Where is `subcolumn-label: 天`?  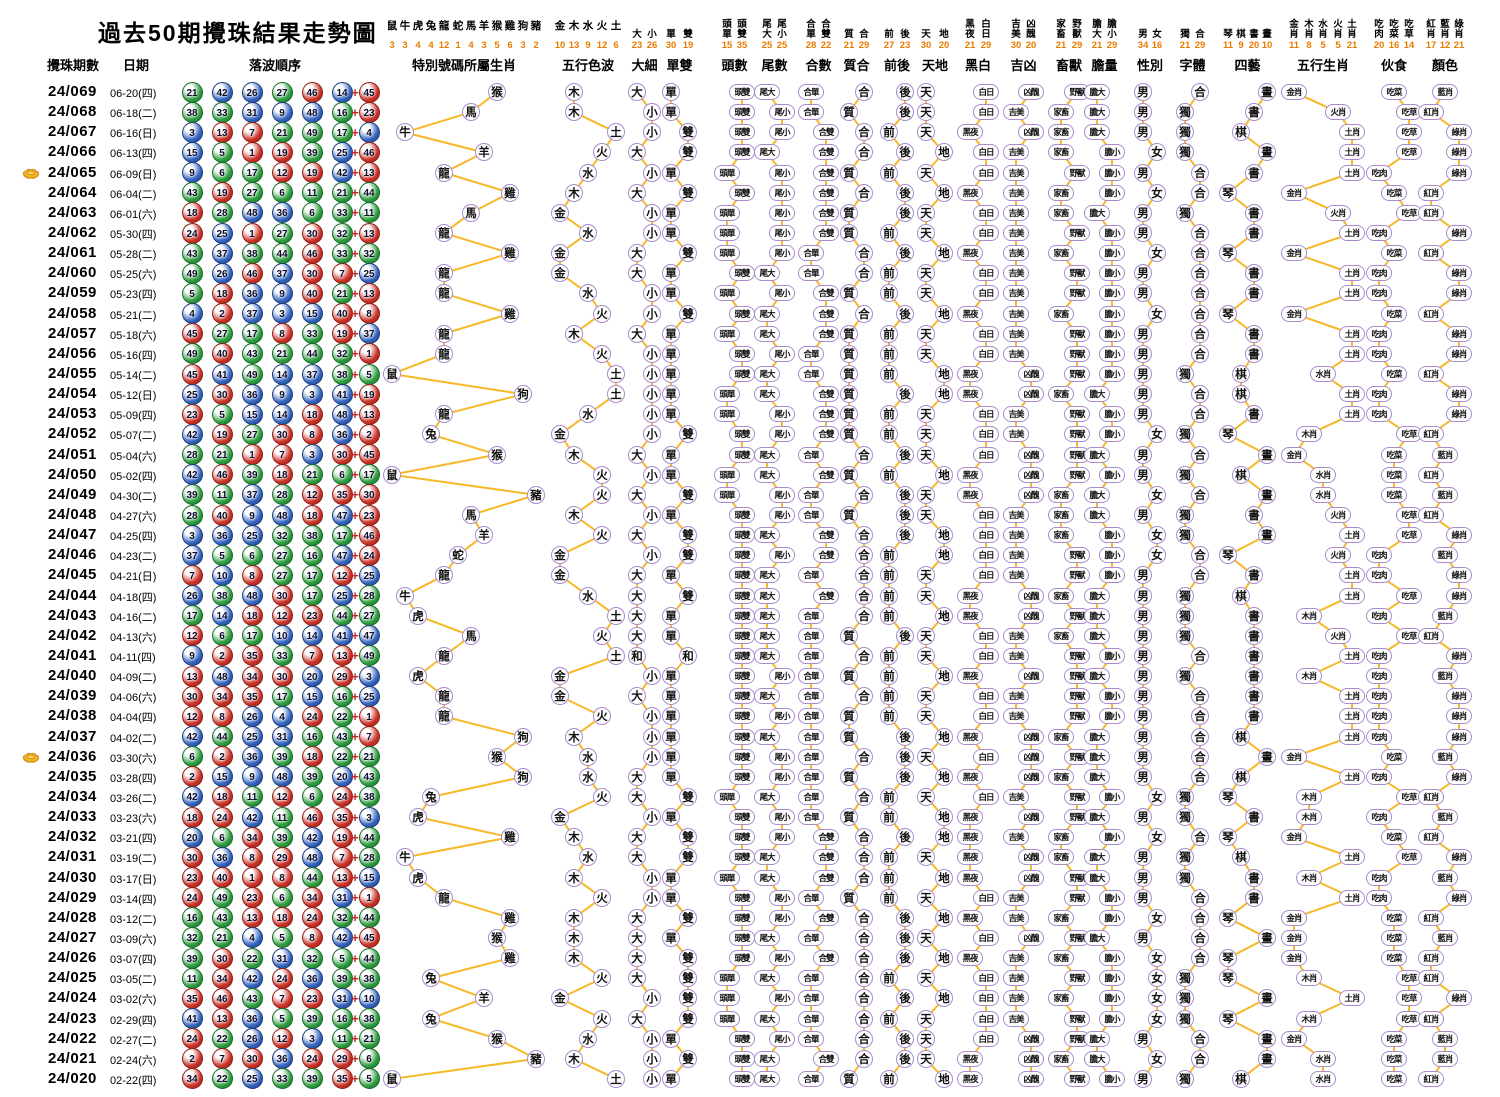
subcolumn-label: 天 is located at coordinates (926, 34).